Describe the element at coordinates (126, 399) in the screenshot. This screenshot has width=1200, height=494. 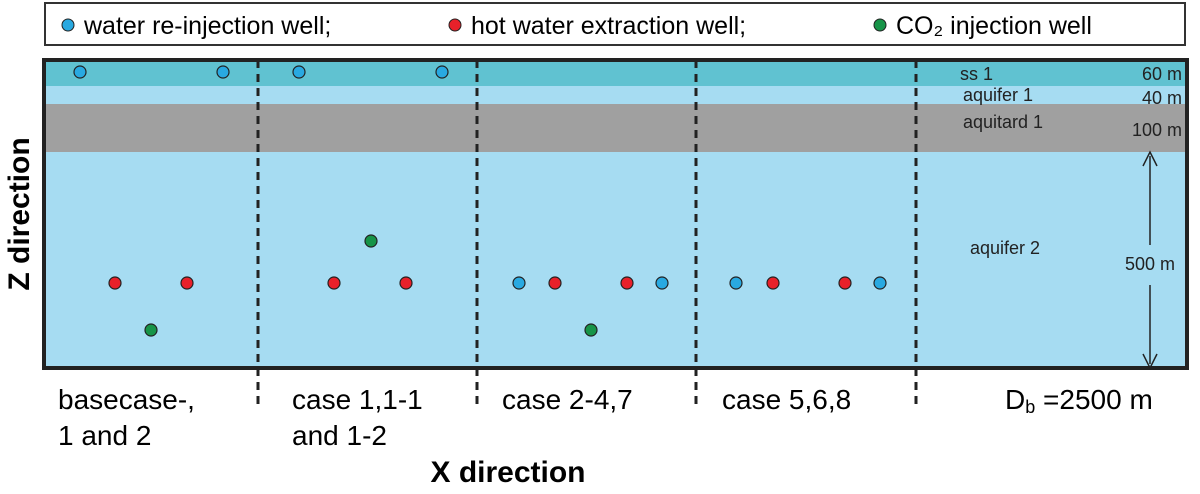
I see `case-line: basecase-,` at that location.